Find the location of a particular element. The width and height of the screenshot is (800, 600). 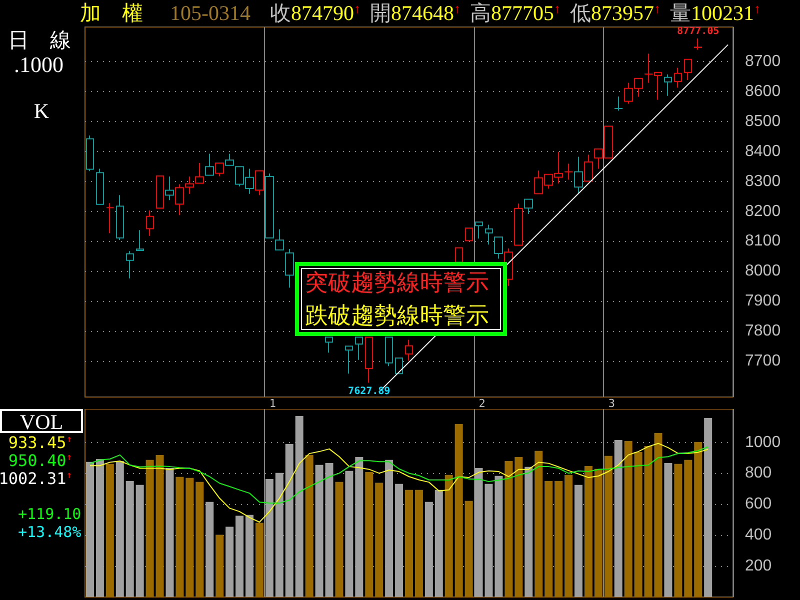

y-tick-label: 8000 is located at coordinates (763, 271).